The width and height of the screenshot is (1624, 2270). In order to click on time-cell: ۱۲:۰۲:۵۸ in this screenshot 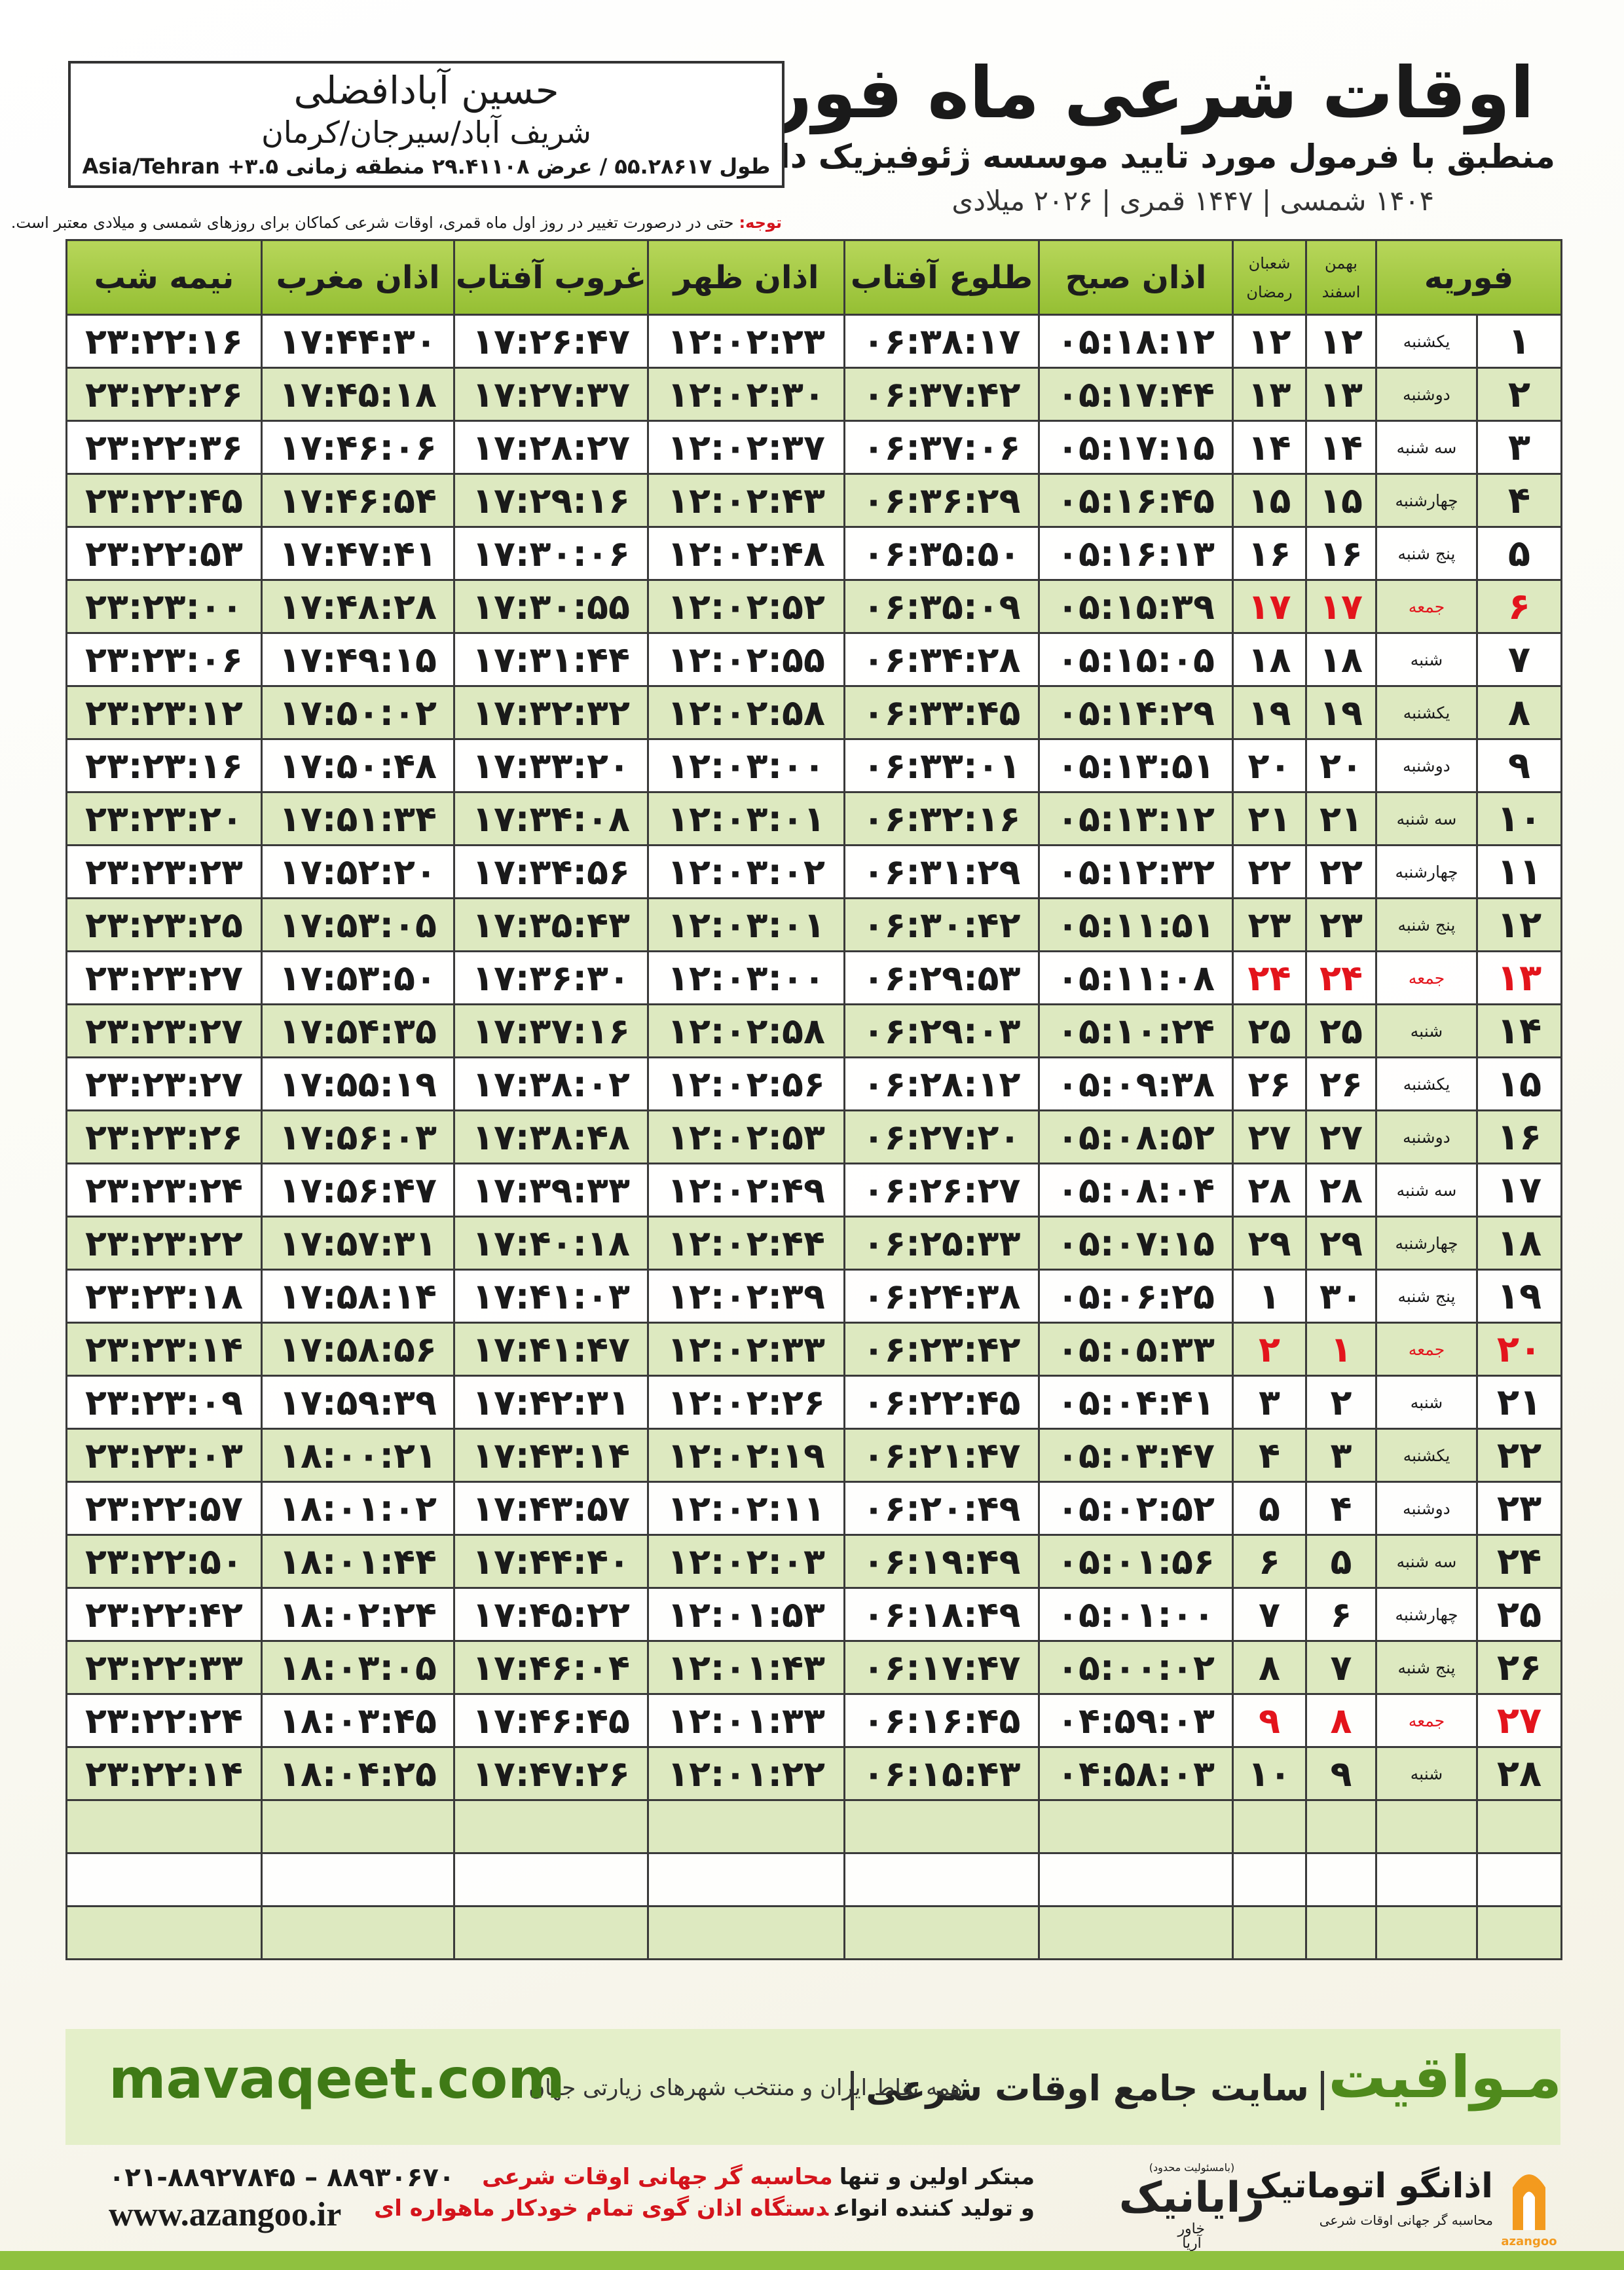, I will do `click(746, 712)`.